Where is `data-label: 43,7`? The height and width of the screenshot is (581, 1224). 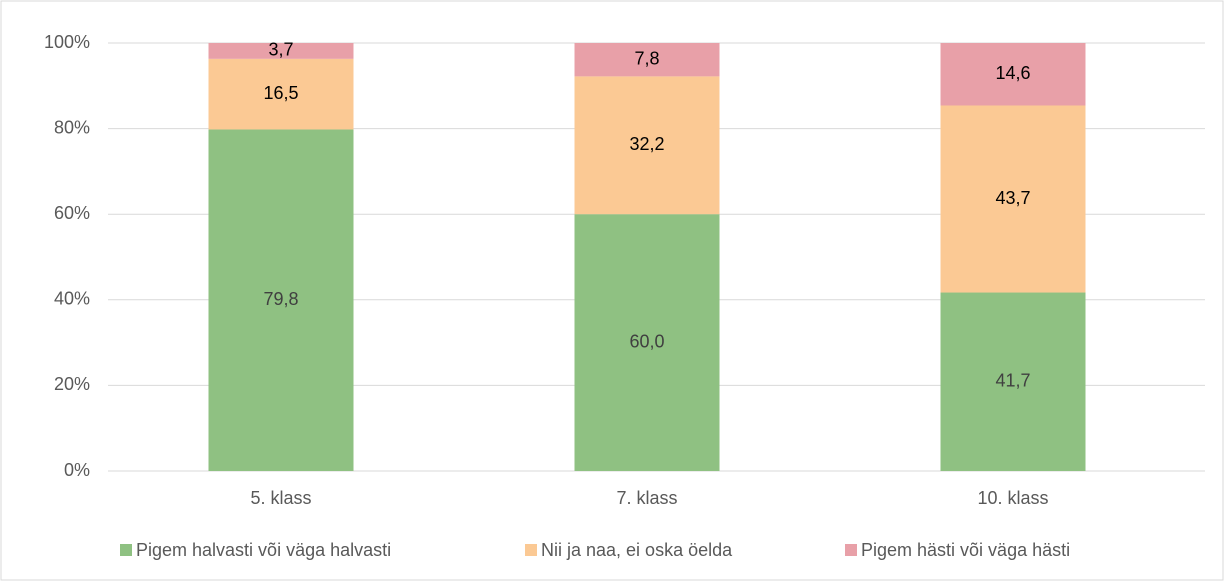
data-label: 43,7 is located at coordinates (1012, 198).